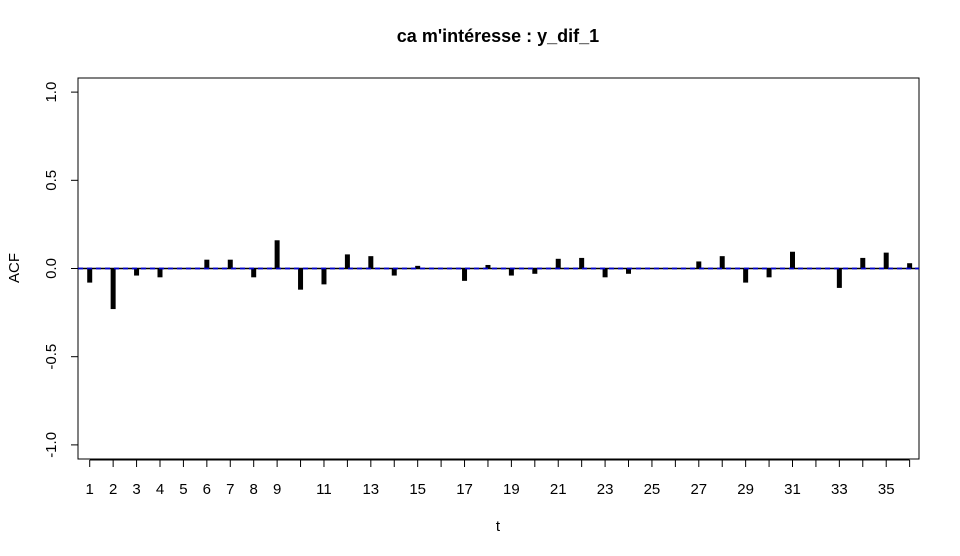  I want to click on x-tick-label: 6, so click(207, 489).